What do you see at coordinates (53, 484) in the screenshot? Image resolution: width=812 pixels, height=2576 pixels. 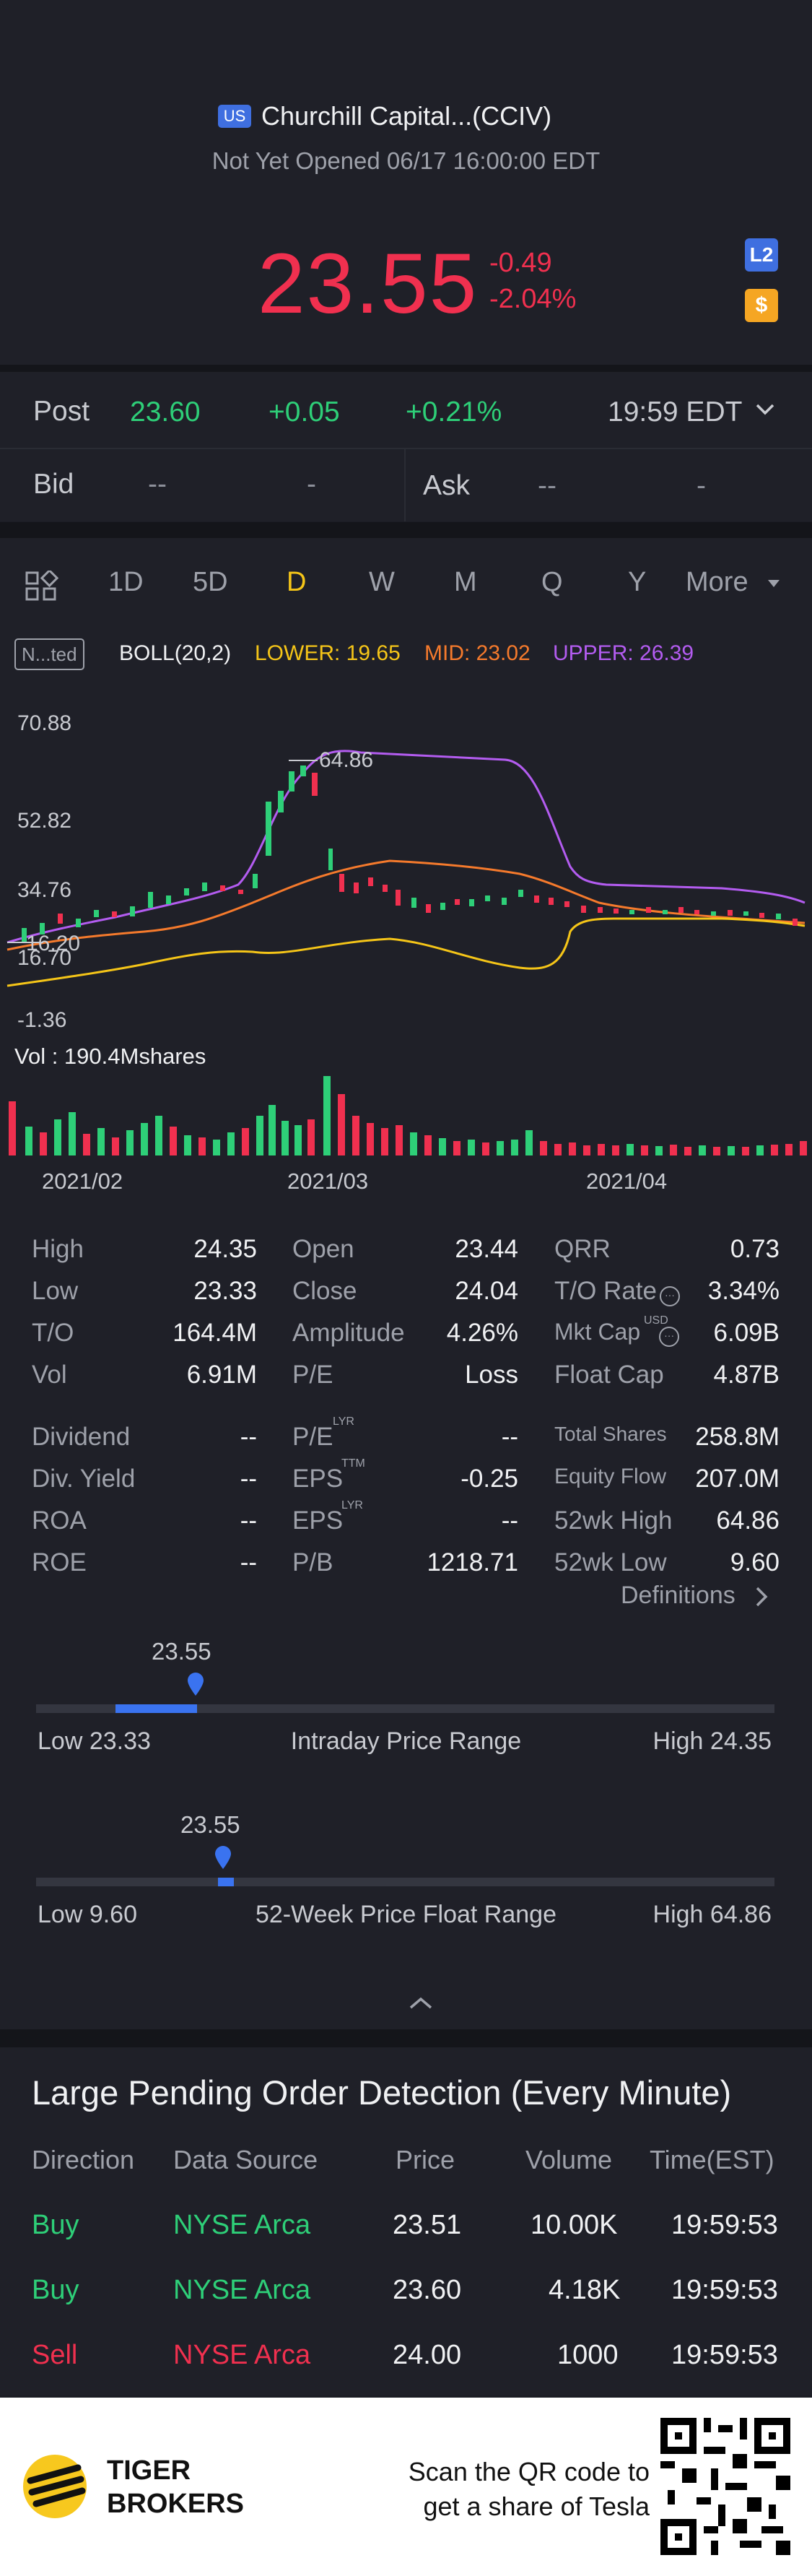 I see `bid-label: Bid` at bounding box center [53, 484].